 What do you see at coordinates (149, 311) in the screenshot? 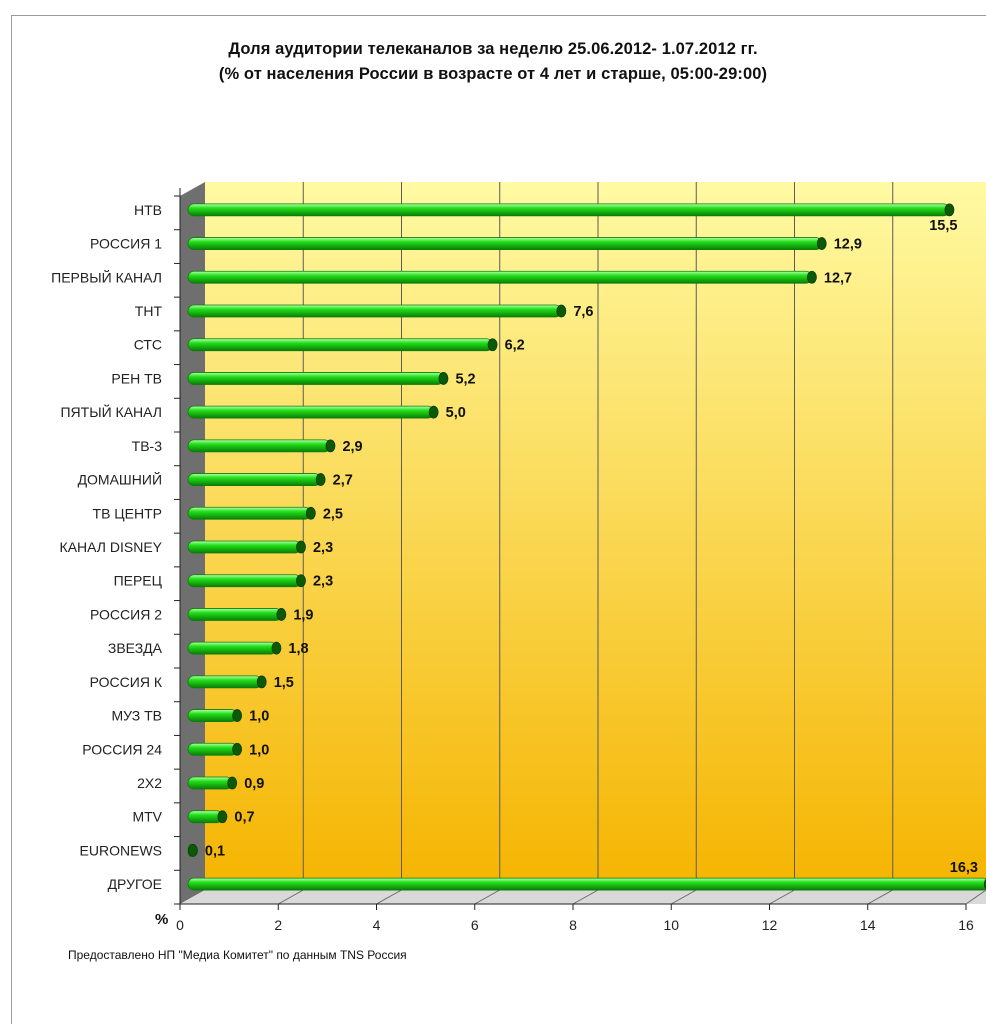
I see `category-label: ТНТ` at bounding box center [149, 311].